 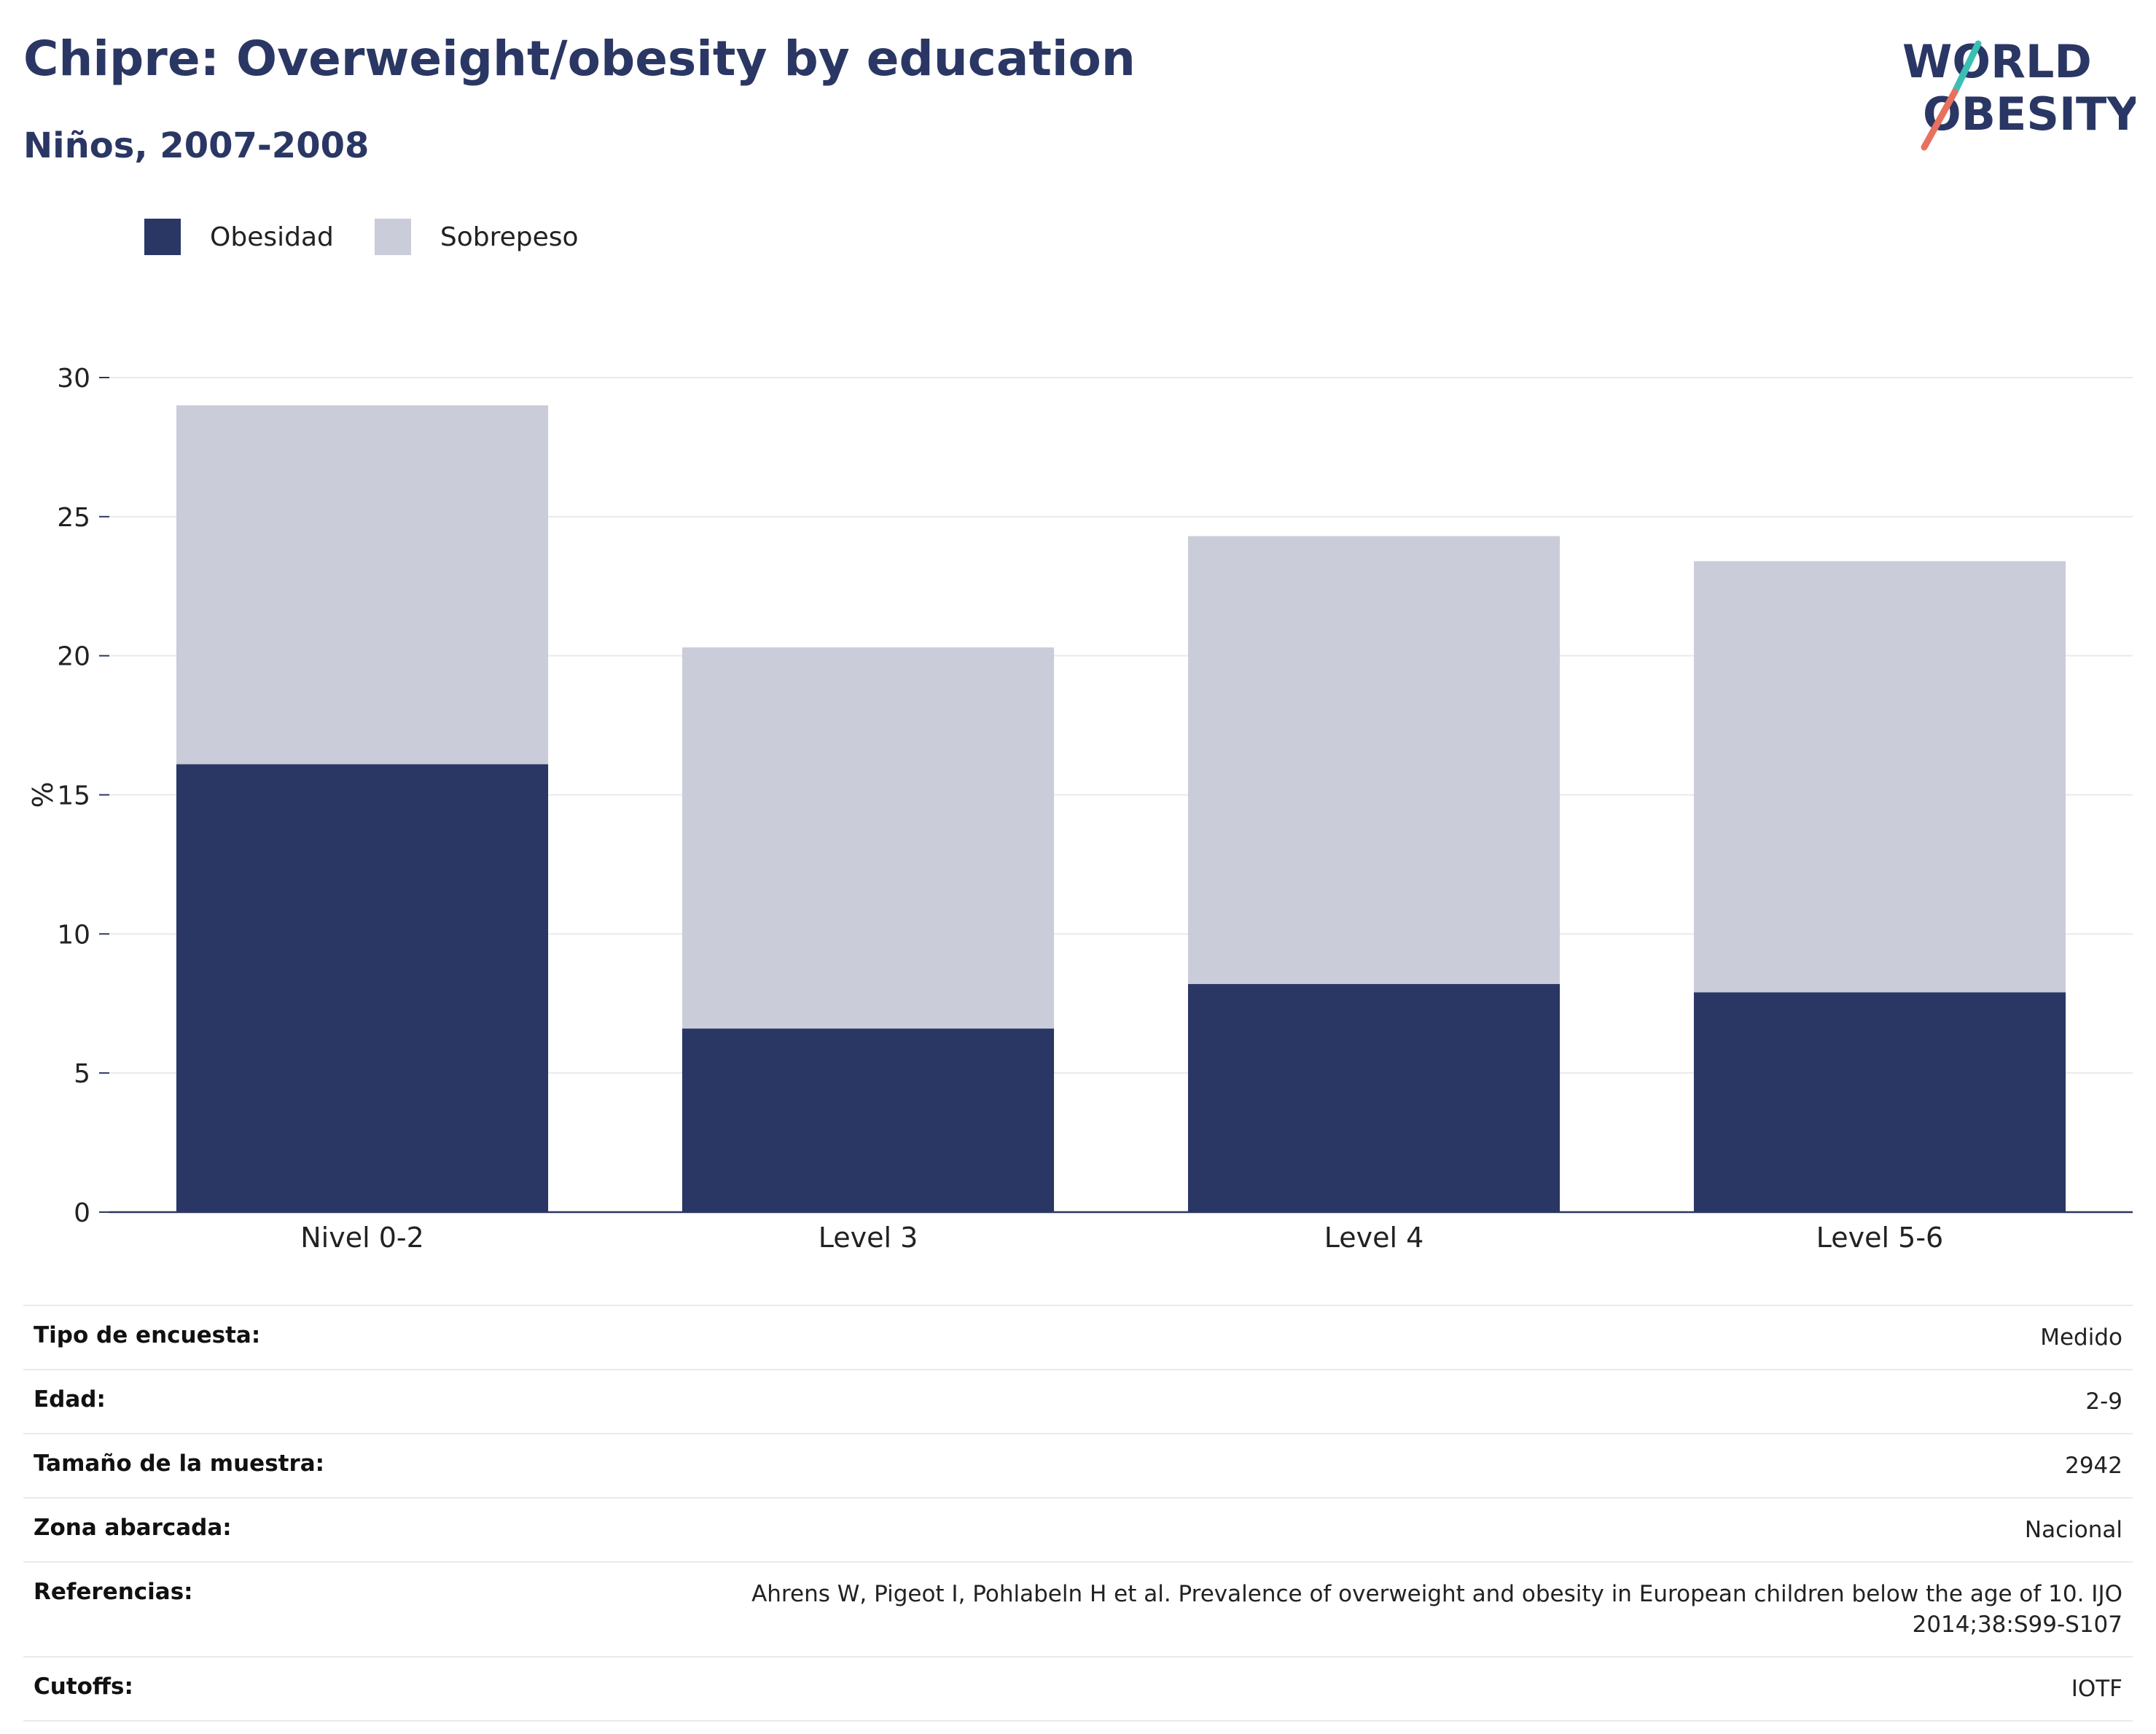 I want to click on legend-item-obesidad: Obesidad, so click(x=239, y=237).